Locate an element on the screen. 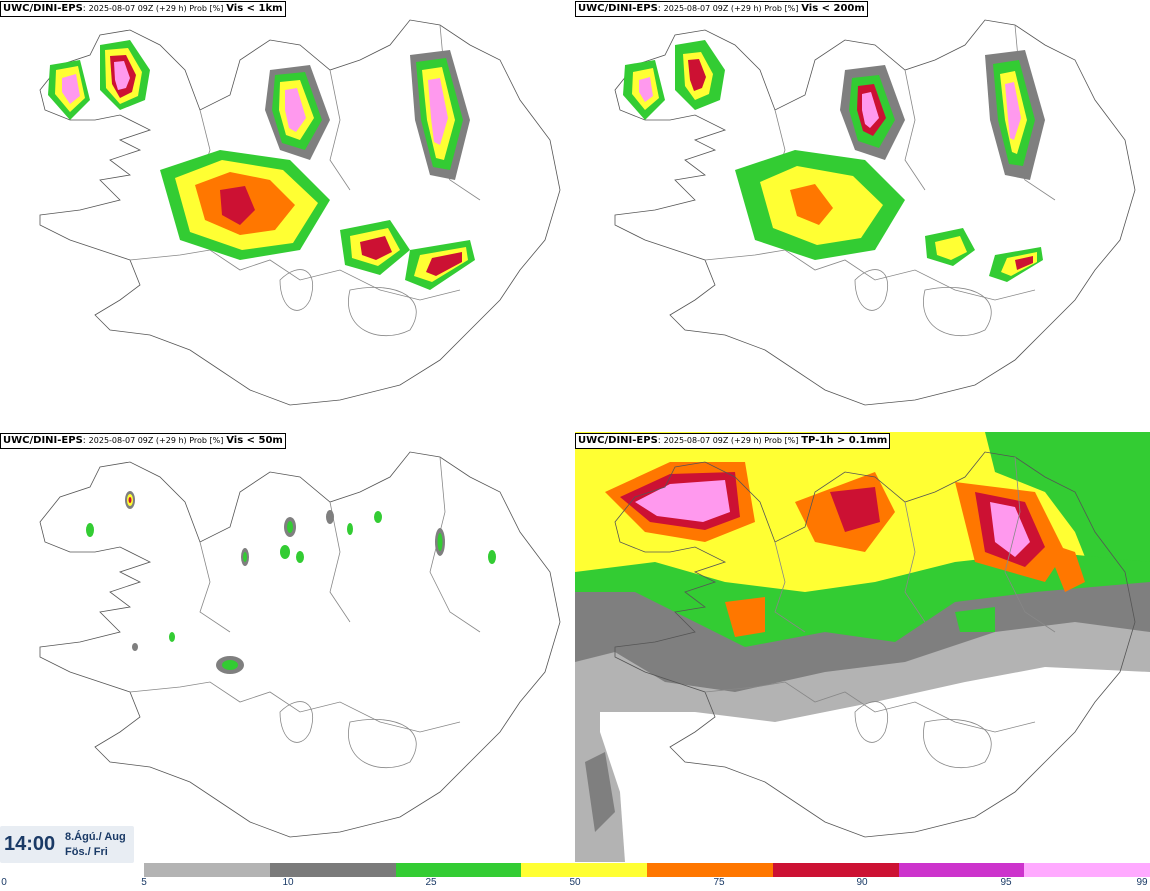 The image size is (1150, 891). colorbar-tick: 5 is located at coordinates (144, 882).